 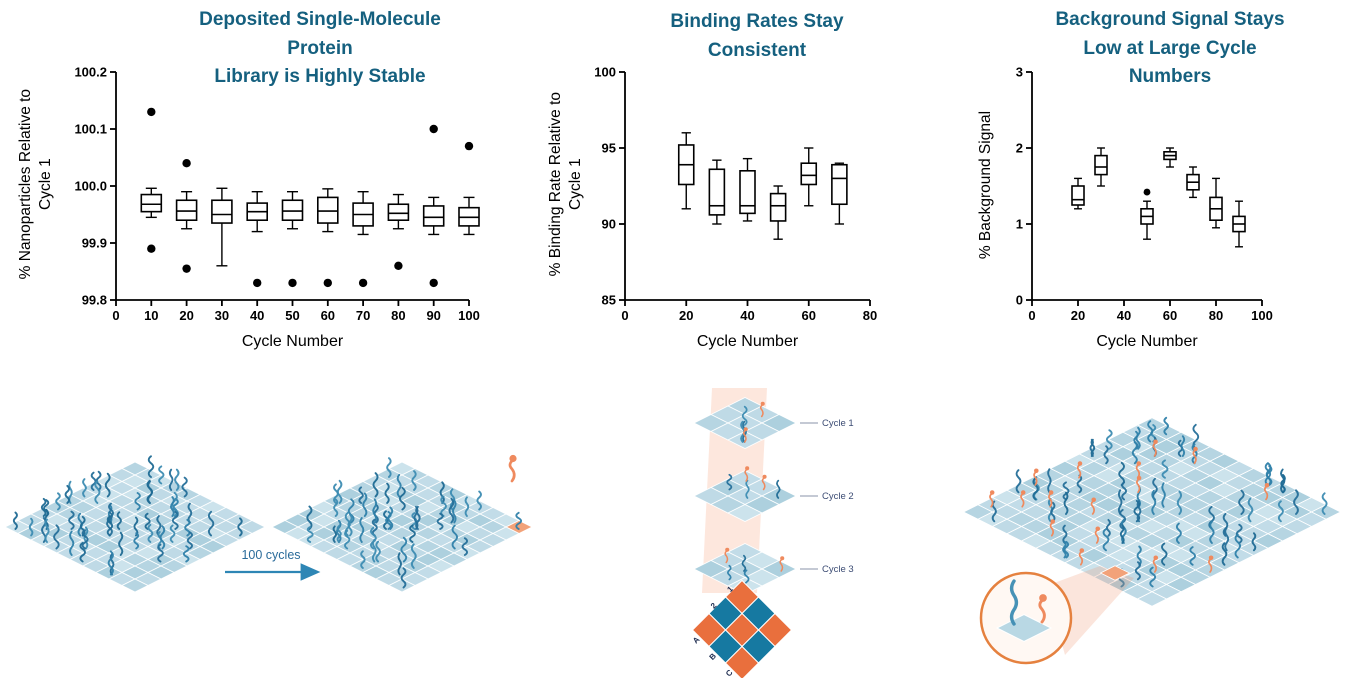 What do you see at coordinates (292, 315) in the screenshot?
I see `svg-text: 50` at bounding box center [292, 315].